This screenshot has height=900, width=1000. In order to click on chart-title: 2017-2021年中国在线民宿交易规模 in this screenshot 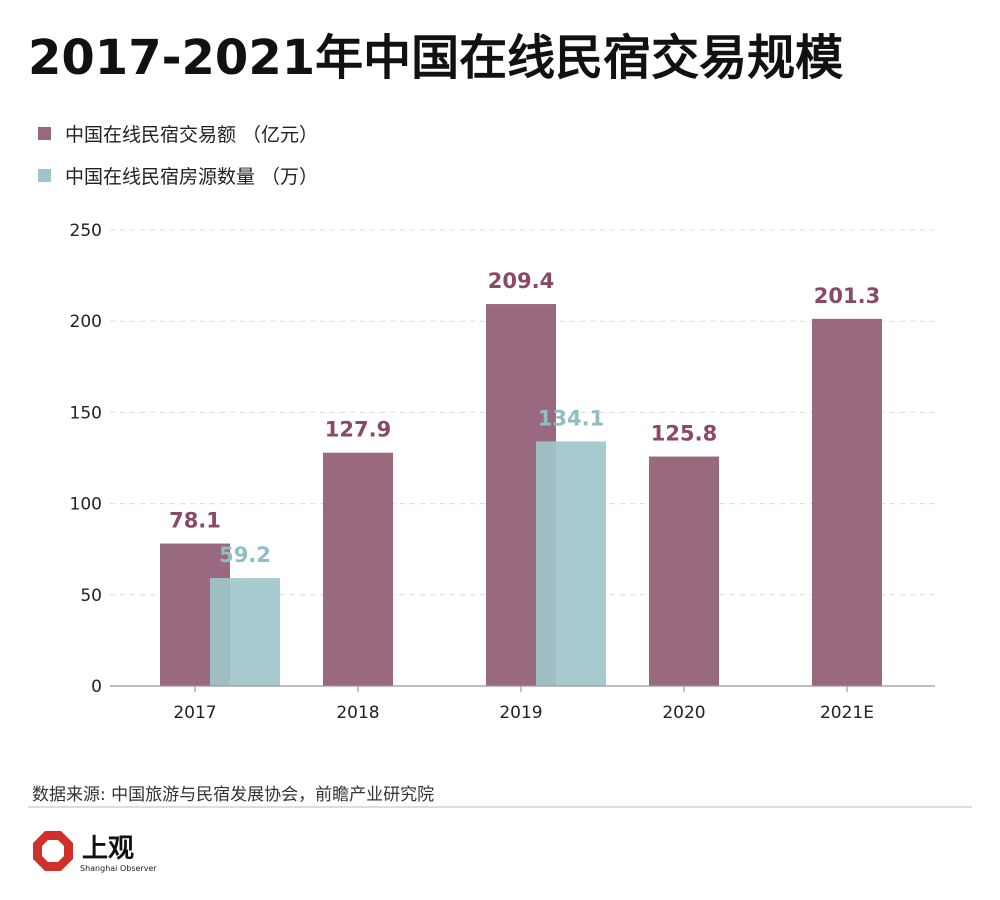, I will do `click(436, 58)`.